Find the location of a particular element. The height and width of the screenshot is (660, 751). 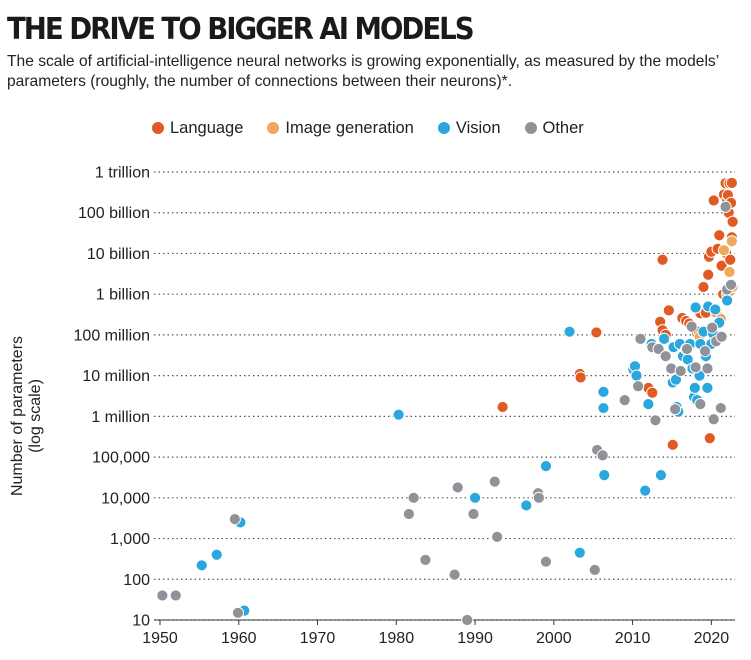

y-axis-label-line: Number of parameters is located at coordinates (17, 416).